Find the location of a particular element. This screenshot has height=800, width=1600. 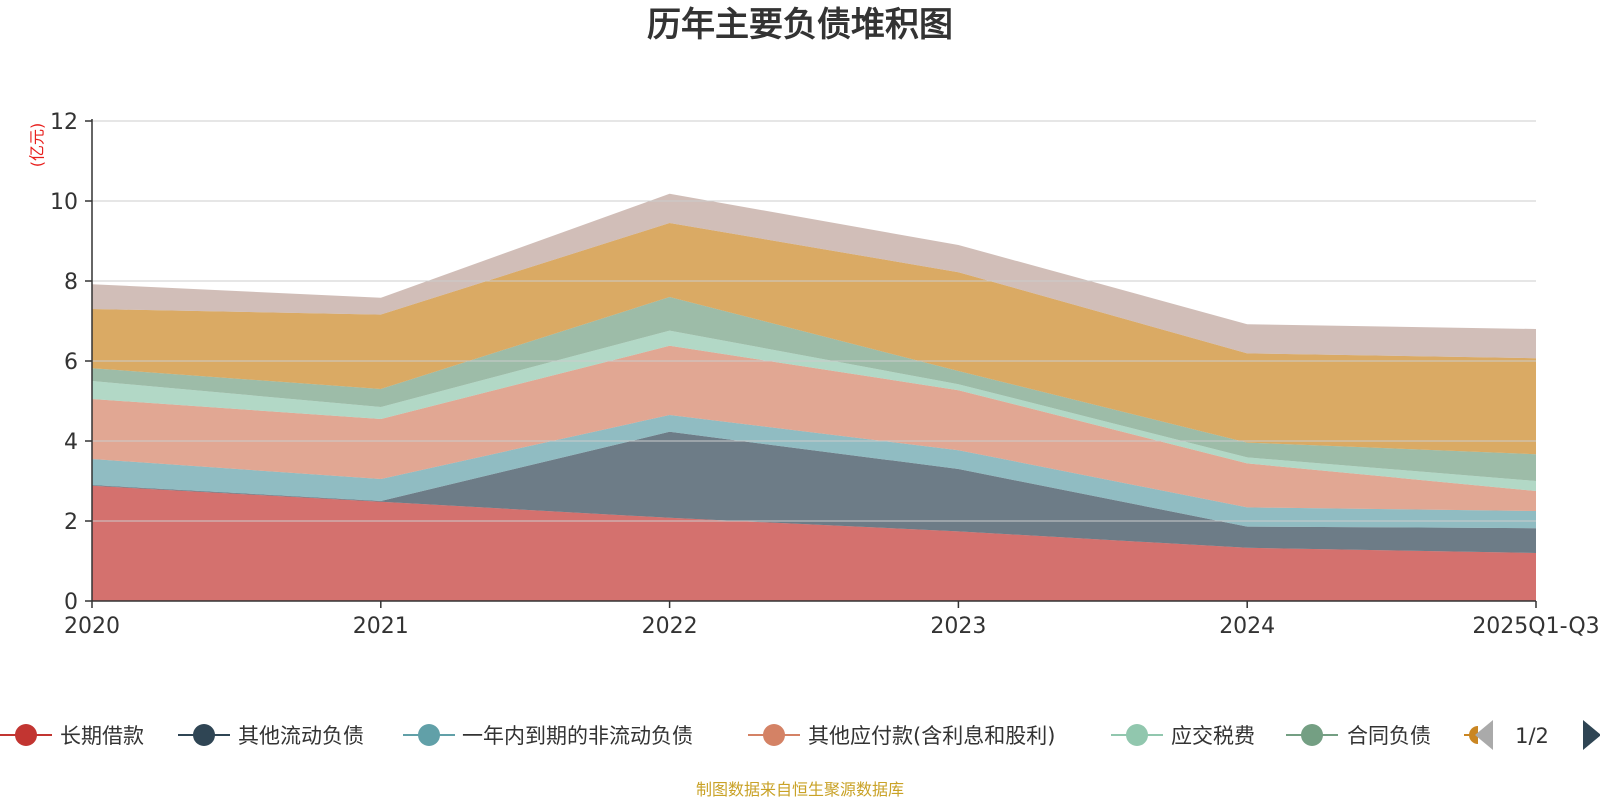

legend-item: 合同负债 is located at coordinates (1358, 736).